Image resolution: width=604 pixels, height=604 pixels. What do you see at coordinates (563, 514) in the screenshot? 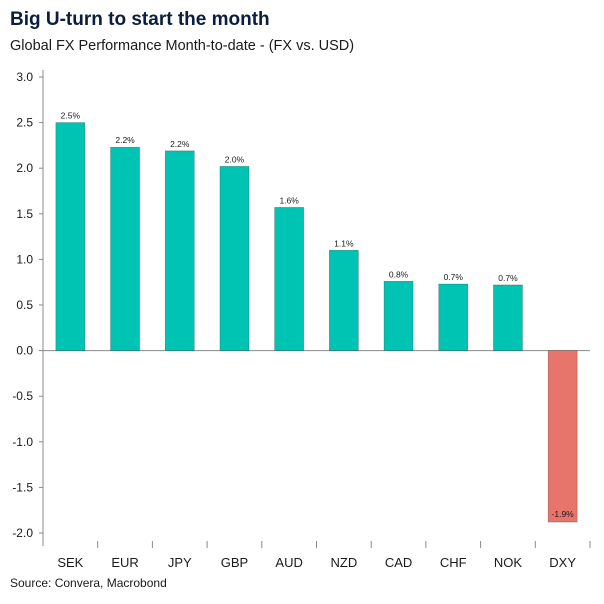
I see `data-label: -1.9%` at bounding box center [563, 514].